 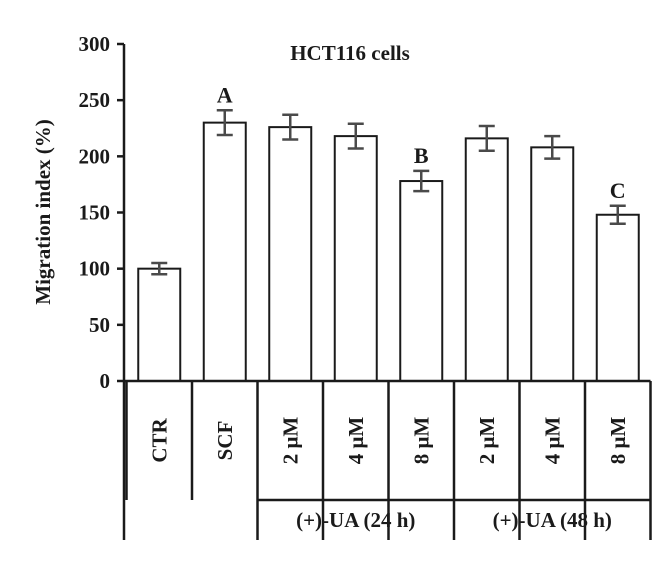 What do you see at coordinates (552, 520) in the screenshot?
I see `group-label: (+)-UA (48 h)` at bounding box center [552, 520].